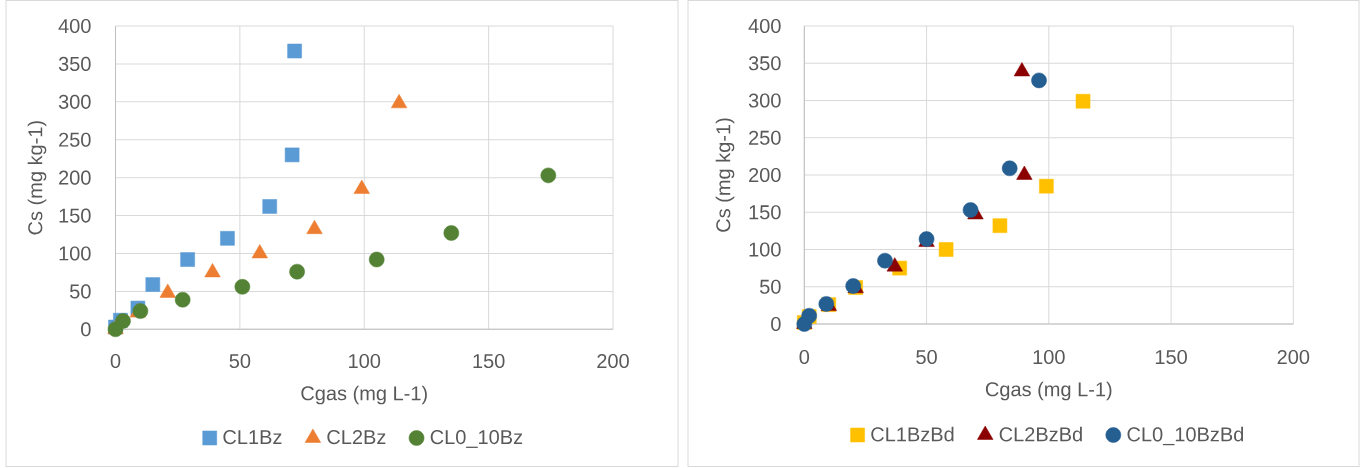 This screenshot has width=1362, height=468. I want to click on legend-label: CL2Bz, so click(356, 437).